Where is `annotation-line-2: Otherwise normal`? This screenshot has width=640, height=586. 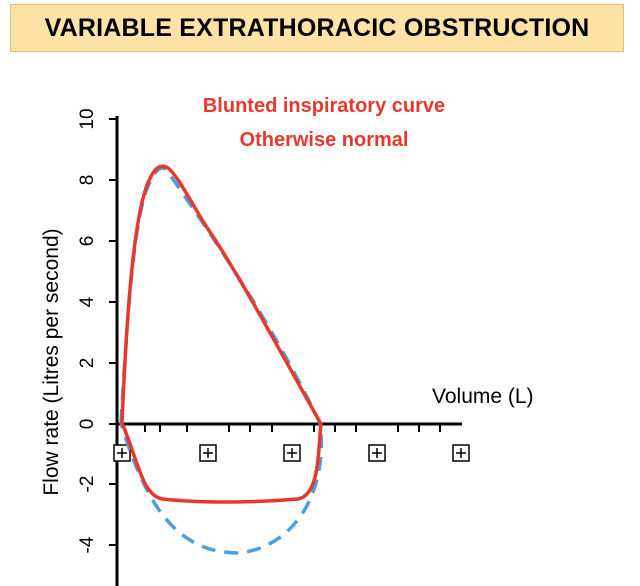
annotation-line-2: Otherwise normal is located at coordinates (324, 140).